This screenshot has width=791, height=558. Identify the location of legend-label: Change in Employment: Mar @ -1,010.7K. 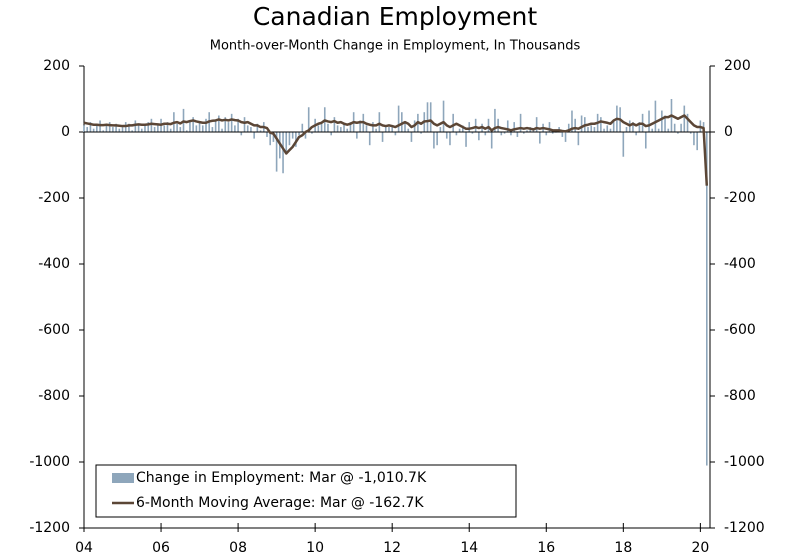
(281, 478).